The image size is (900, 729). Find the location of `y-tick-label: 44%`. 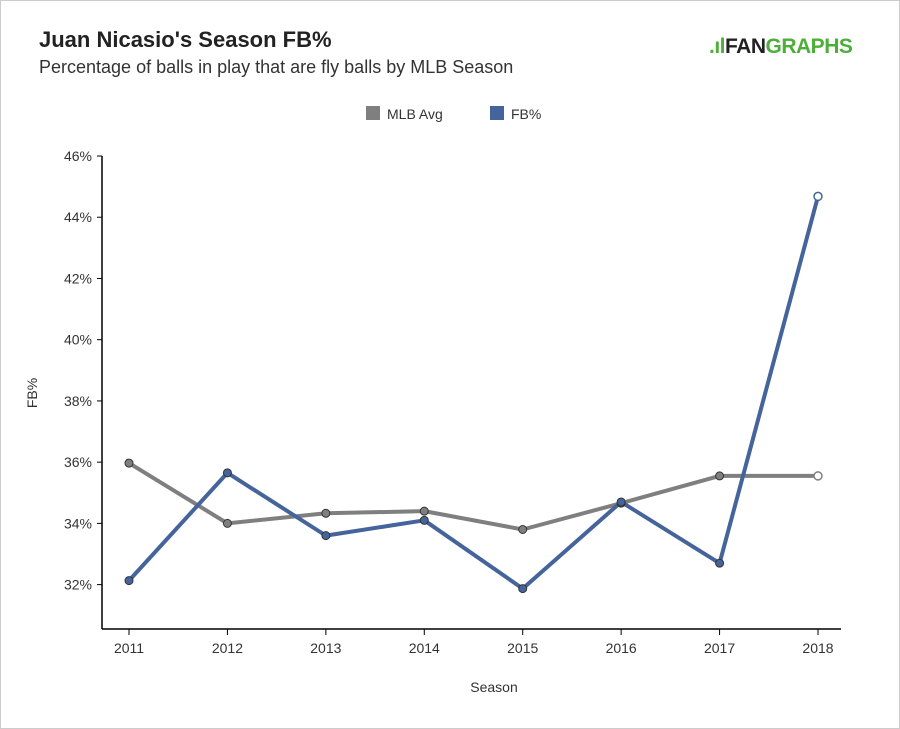

y-tick-label: 44% is located at coordinates (78, 217).